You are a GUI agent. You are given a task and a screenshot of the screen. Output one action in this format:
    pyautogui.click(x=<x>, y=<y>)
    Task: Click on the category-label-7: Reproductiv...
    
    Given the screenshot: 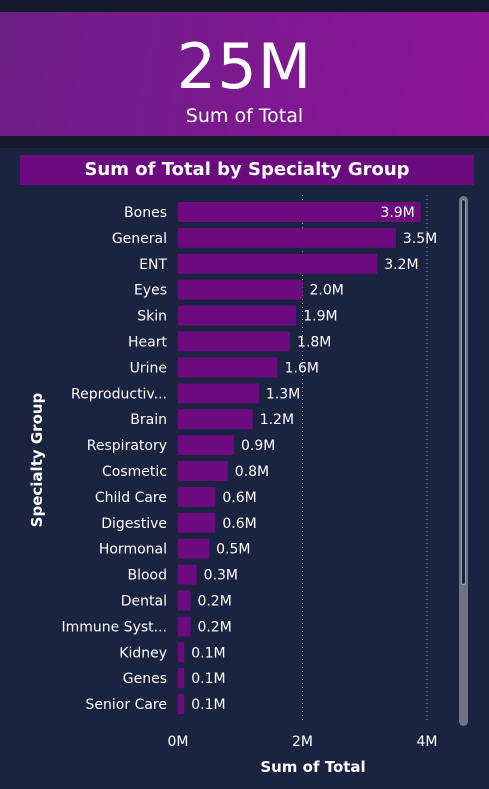 What is the action you would take?
    pyautogui.click(x=119, y=394)
    